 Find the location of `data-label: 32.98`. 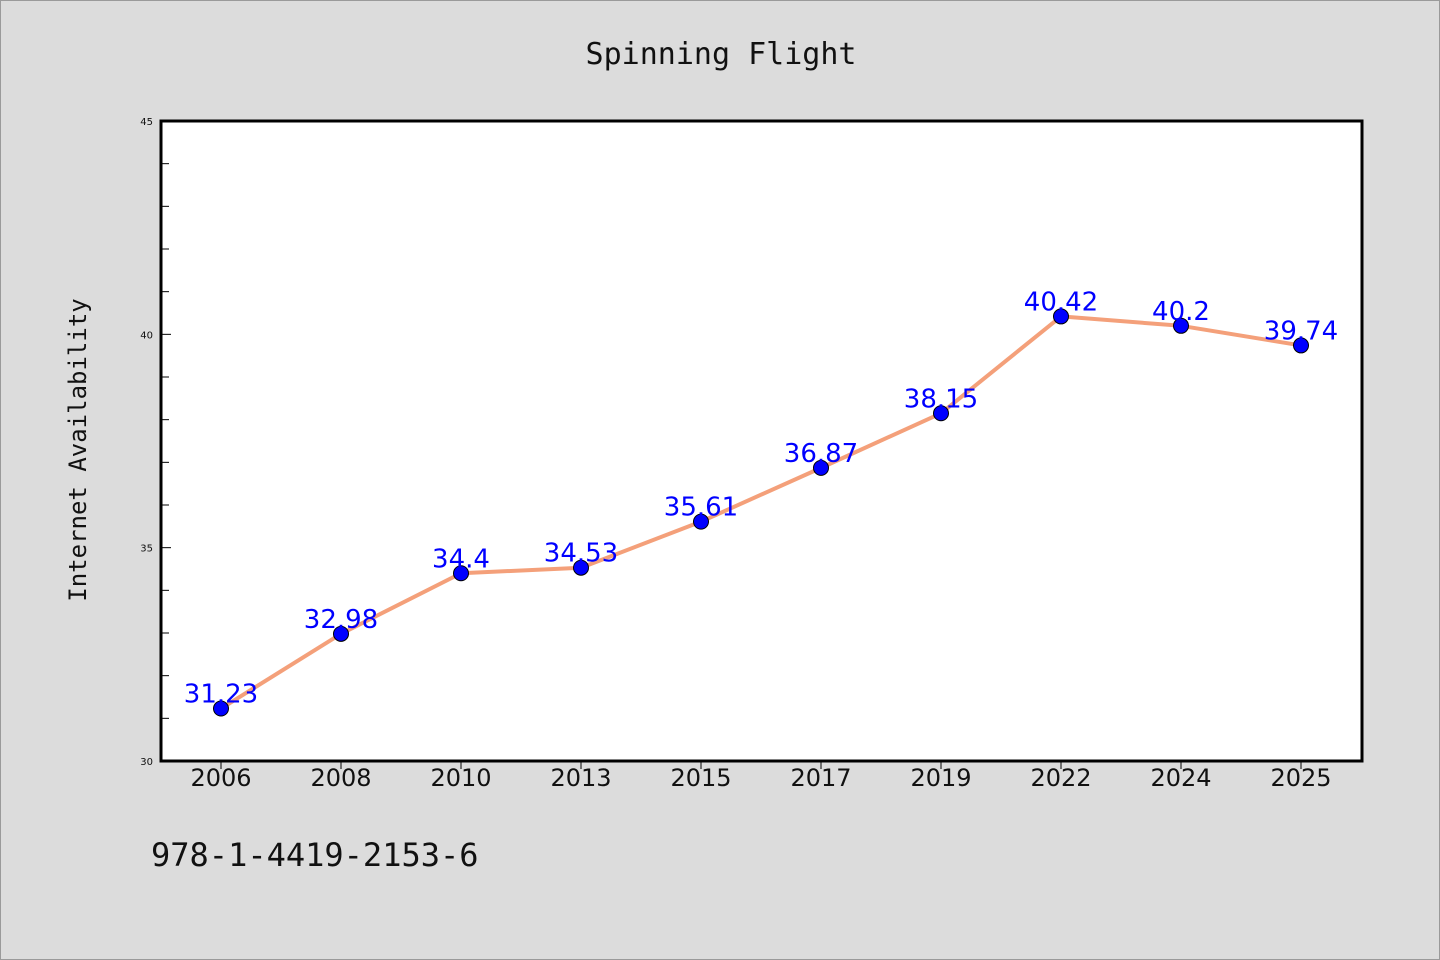

data-label: 32.98 is located at coordinates (341, 620).